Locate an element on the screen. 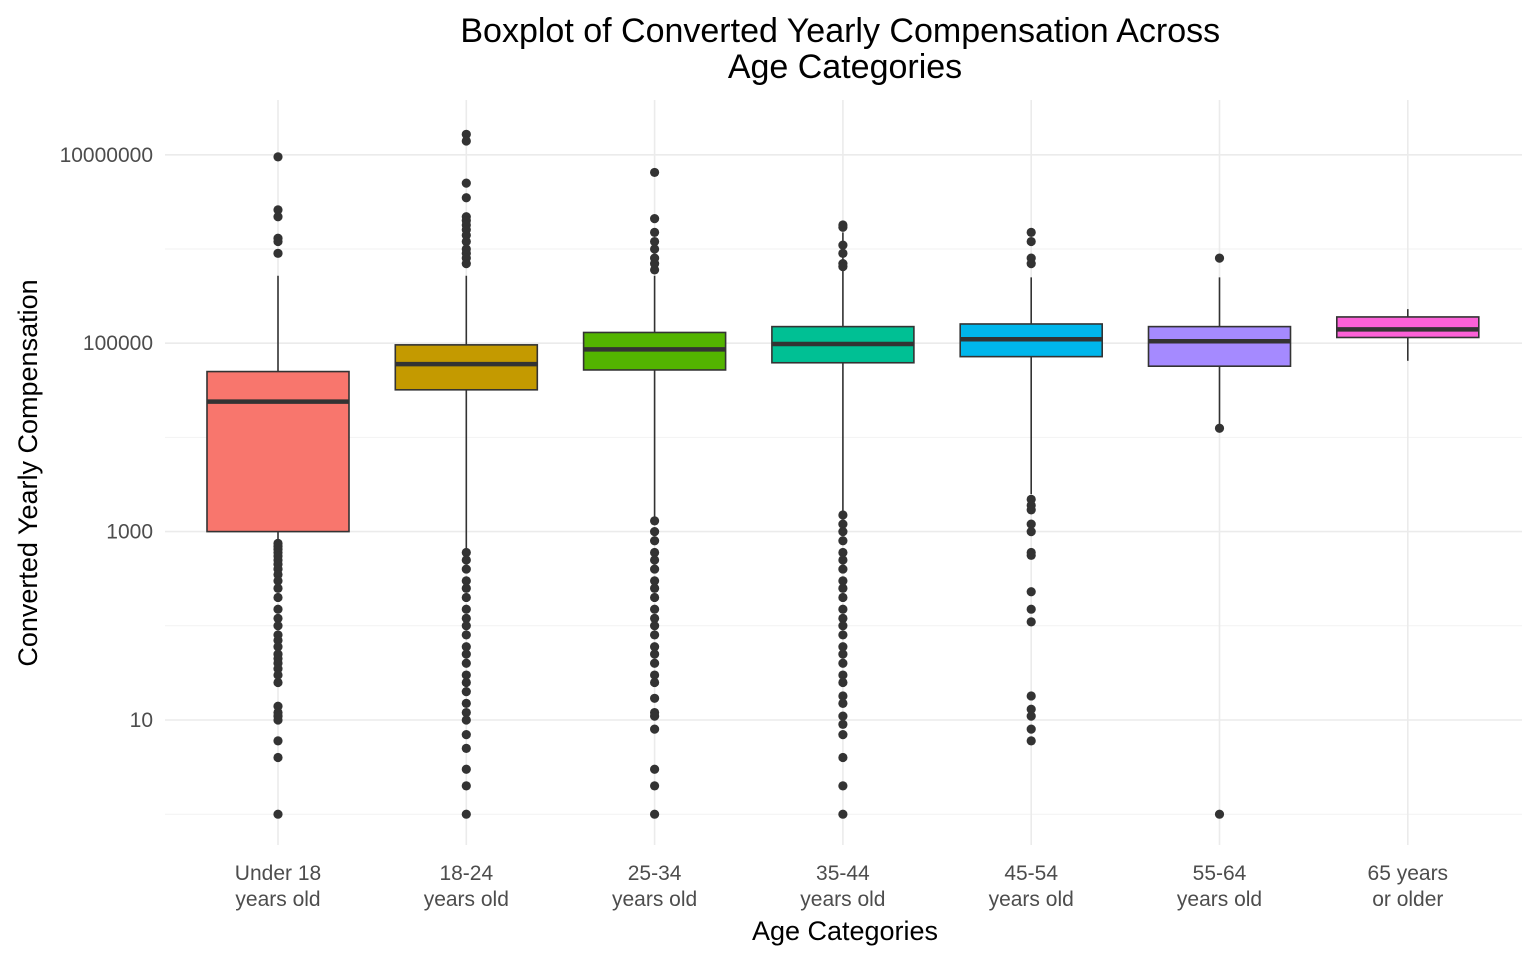 The height and width of the screenshot is (960, 1536). x-tick-label: 35-44 years old is located at coordinates (842, 886).